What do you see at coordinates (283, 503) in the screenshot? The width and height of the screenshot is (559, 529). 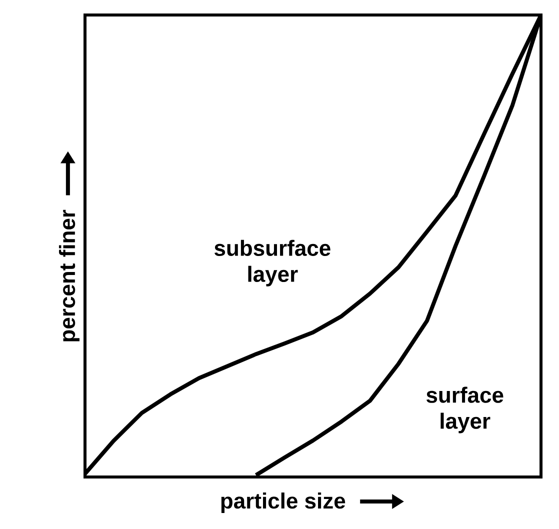 I see `x-axis-title: particle size` at bounding box center [283, 503].